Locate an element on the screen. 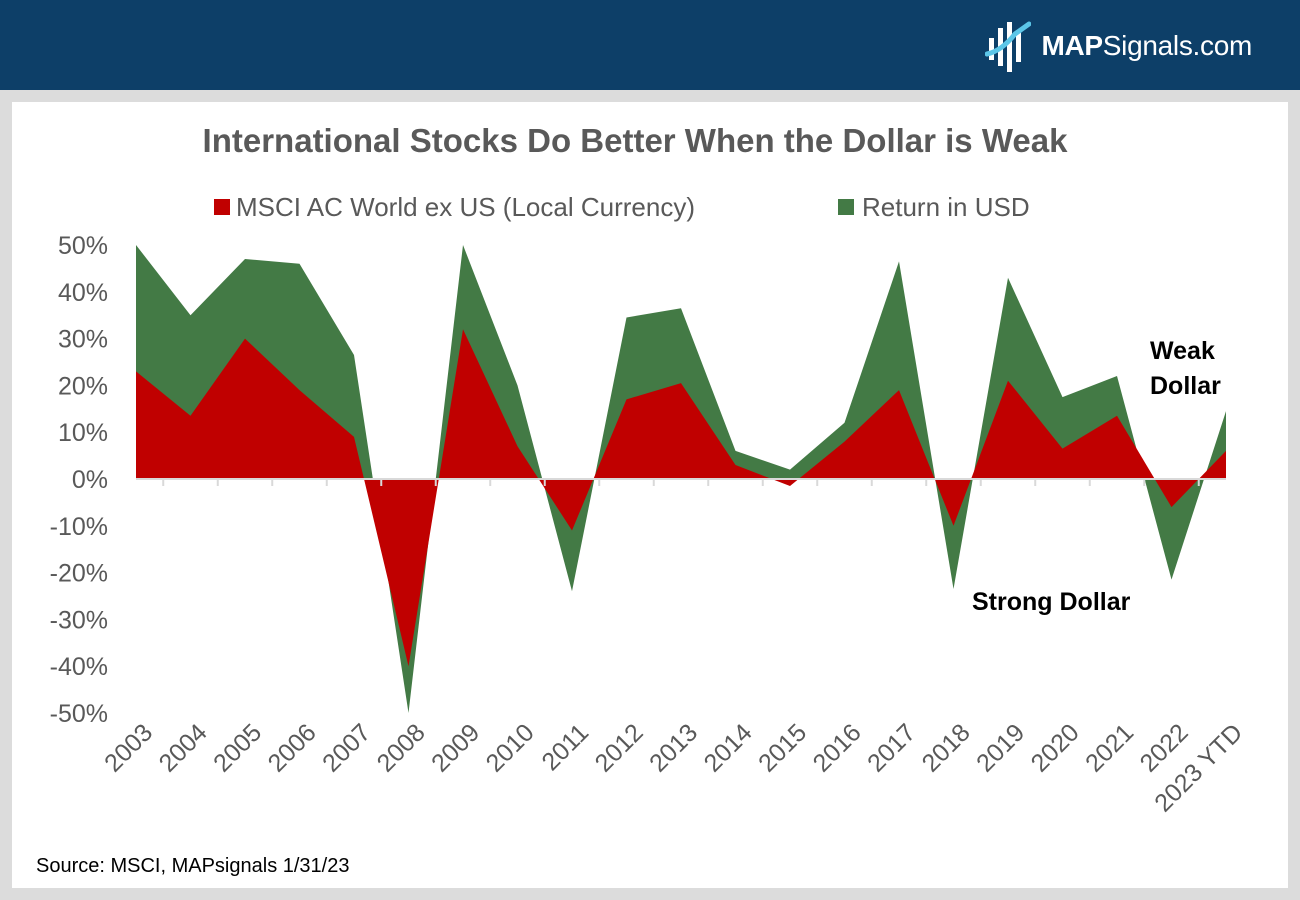  x-tick-label: 2010 is located at coordinates (510, 747).